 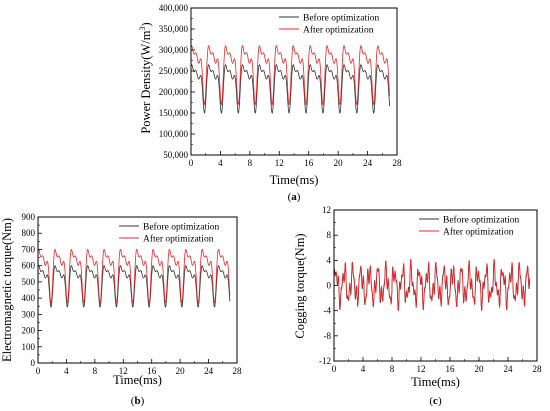 What do you see at coordinates (29, 233) in the screenshot?
I see `y-tick-label: 800` at bounding box center [29, 233].